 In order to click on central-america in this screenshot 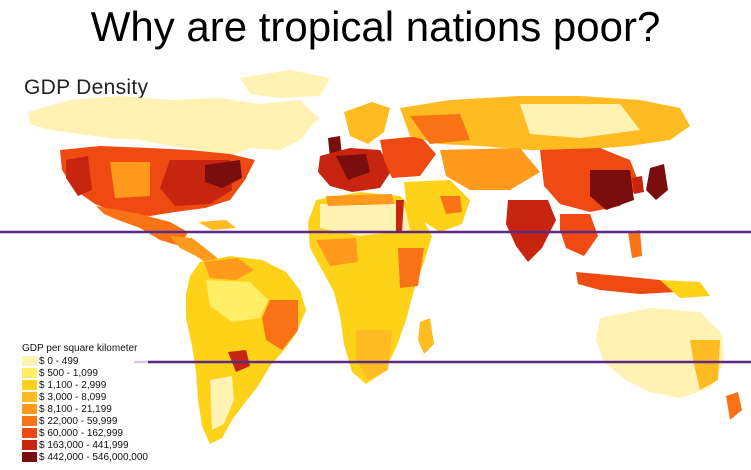, I will do `click(196, 252)`.